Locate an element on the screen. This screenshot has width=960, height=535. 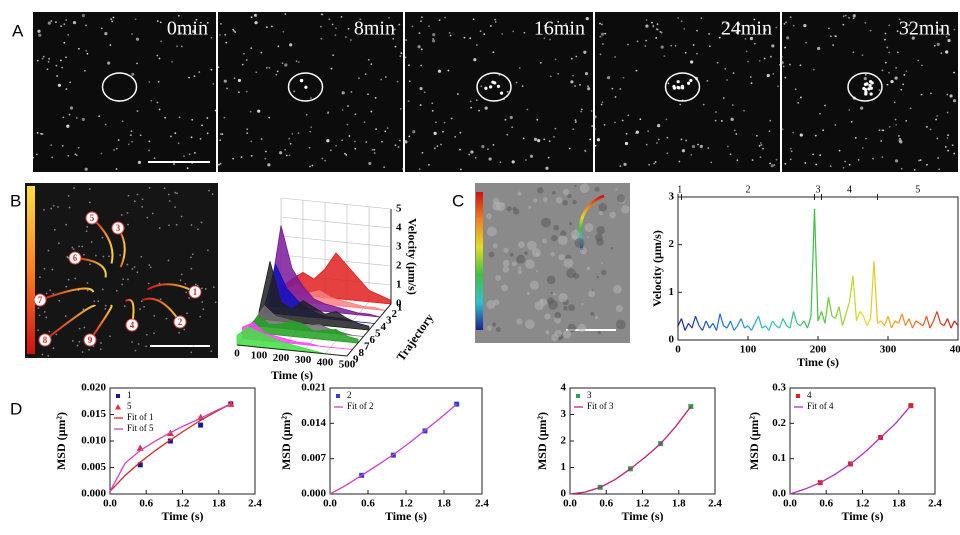
x-tick-label: 500 is located at coordinates (347, 365).